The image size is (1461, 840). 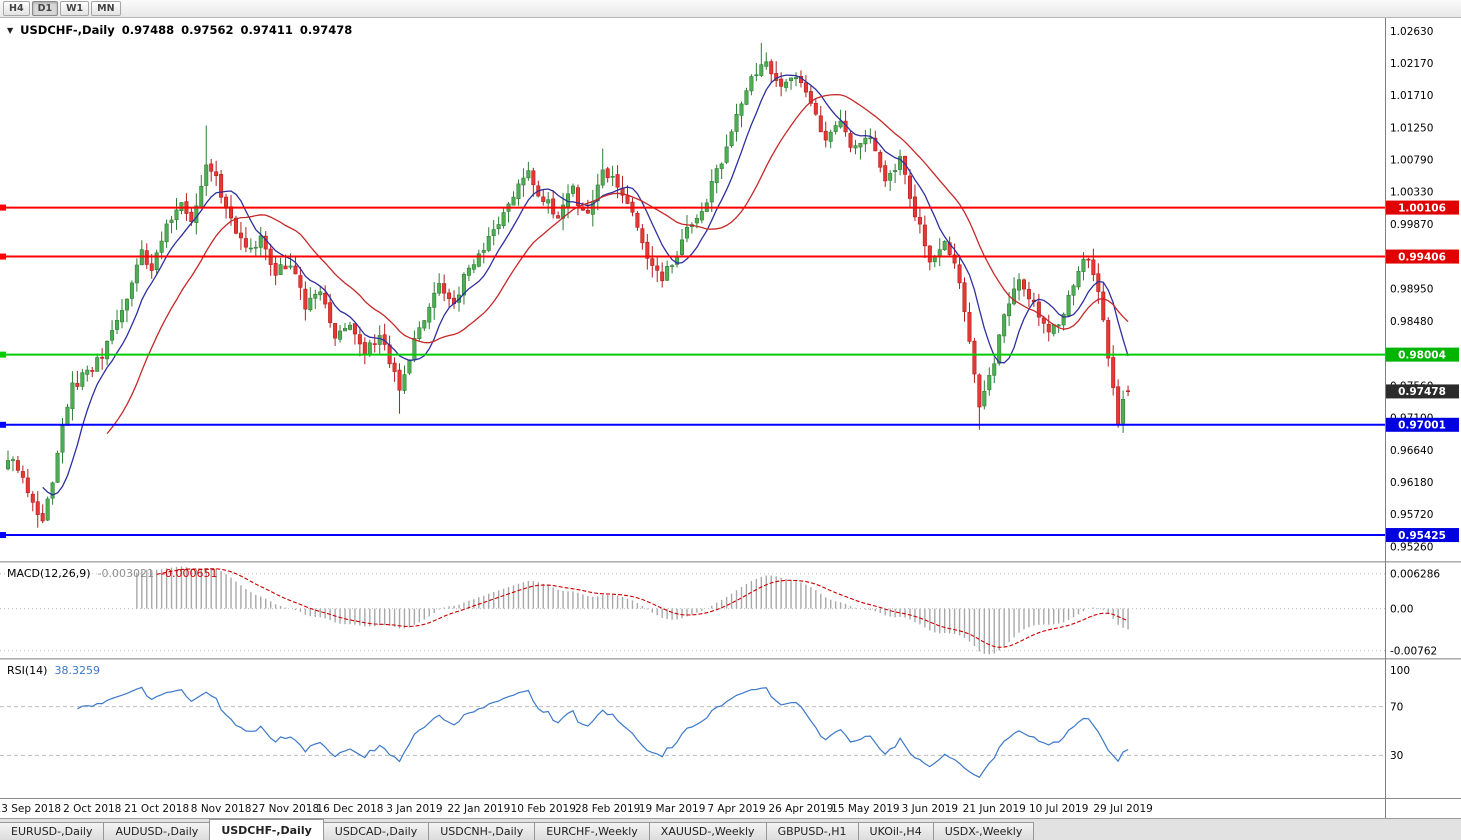 I want to click on price-axis-label: 1.02630, so click(x=1411, y=32).